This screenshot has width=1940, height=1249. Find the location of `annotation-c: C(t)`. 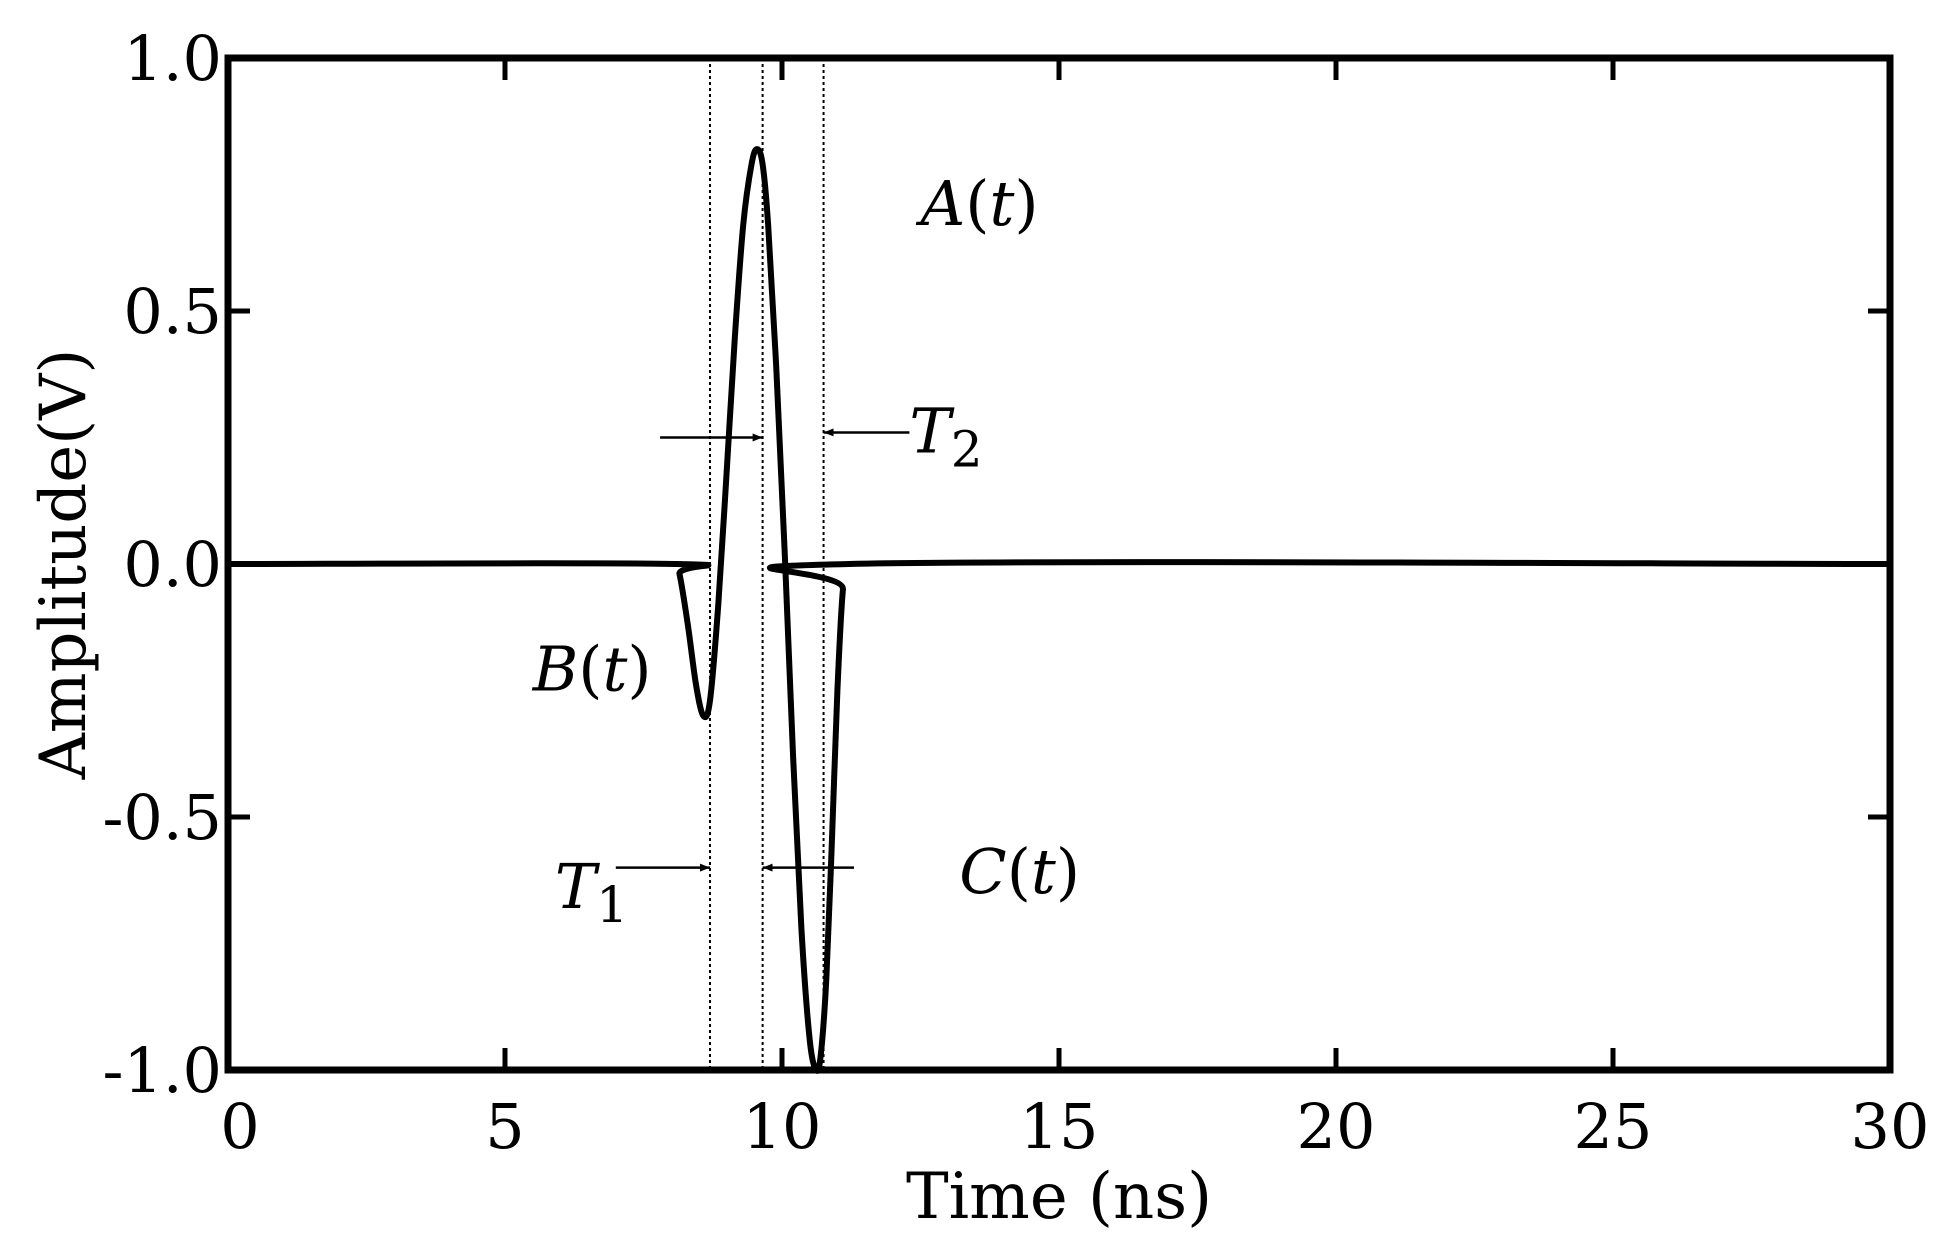

annotation-c: C(t) is located at coordinates (1019, 871).